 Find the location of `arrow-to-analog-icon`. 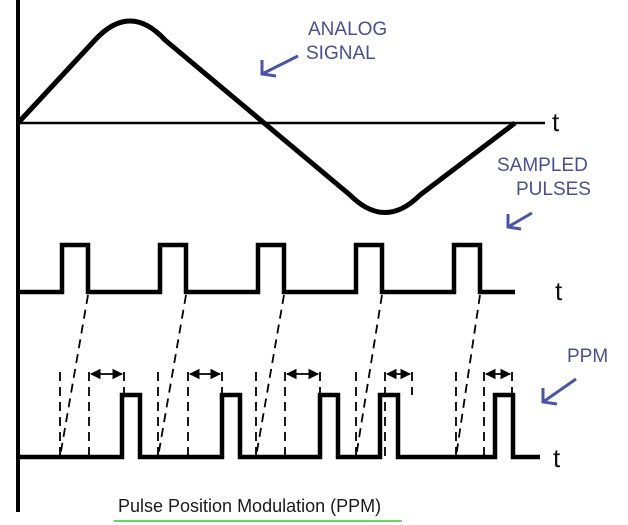

arrow-to-analog-icon is located at coordinates (279, 66).